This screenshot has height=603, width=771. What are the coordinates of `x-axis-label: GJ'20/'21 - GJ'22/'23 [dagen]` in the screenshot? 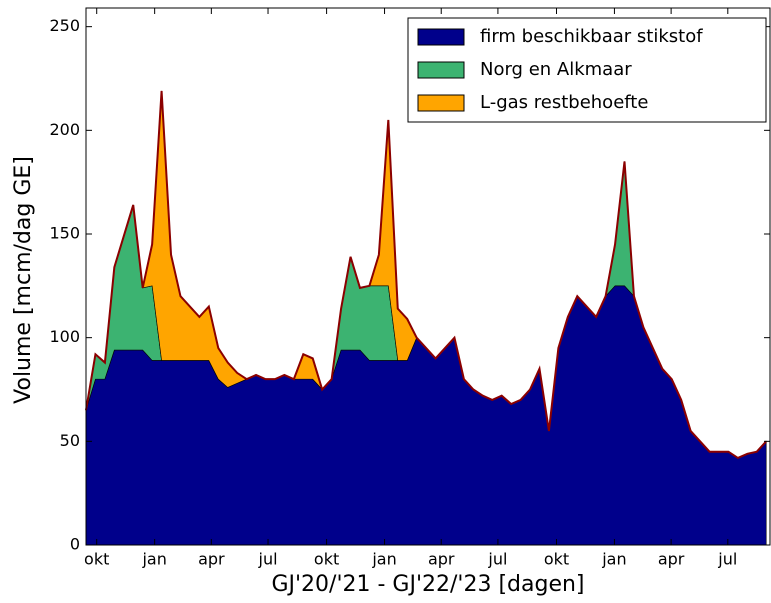 It's located at (427, 584).